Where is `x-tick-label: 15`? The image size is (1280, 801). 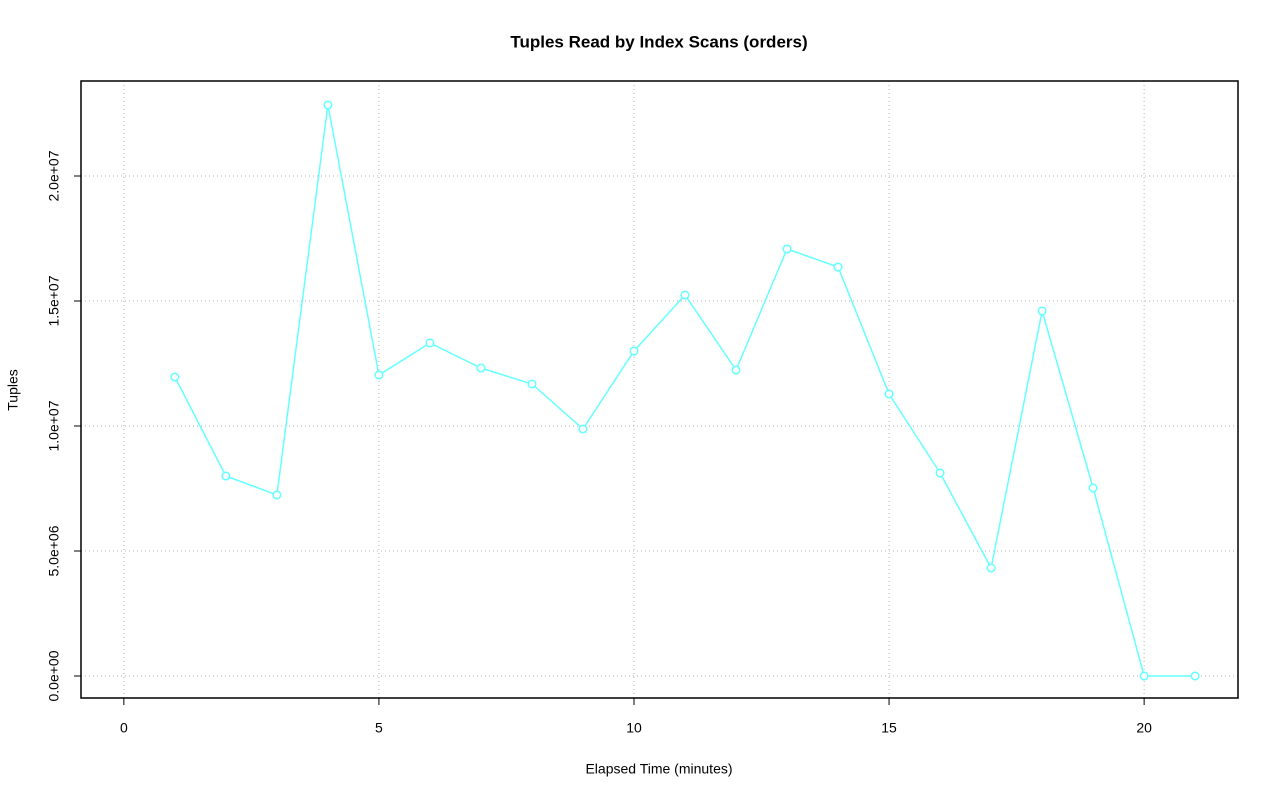
x-tick-label: 15 is located at coordinates (889, 728).